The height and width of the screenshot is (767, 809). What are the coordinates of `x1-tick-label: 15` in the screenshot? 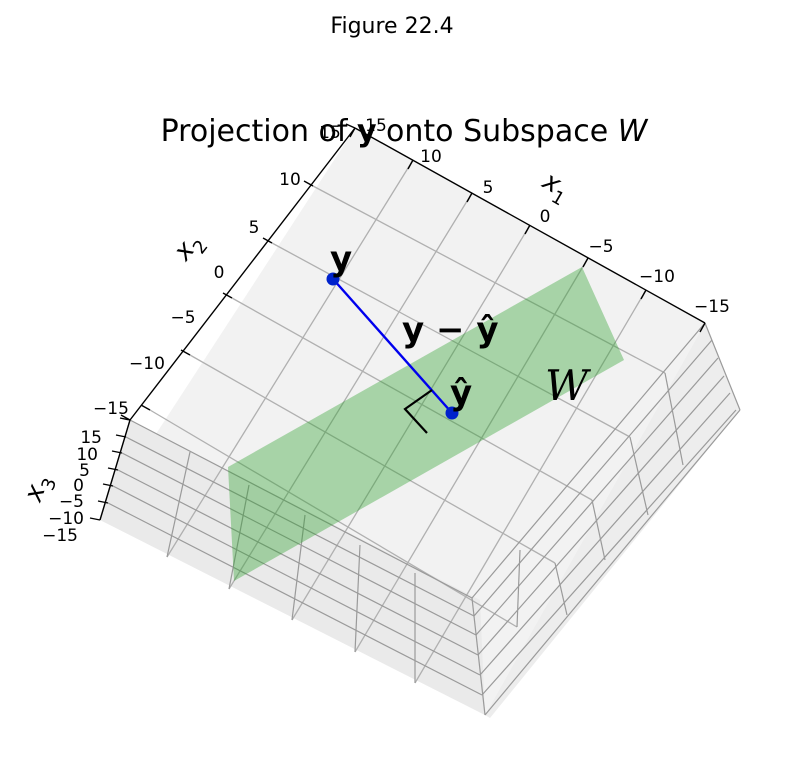 It's located at (376, 126).